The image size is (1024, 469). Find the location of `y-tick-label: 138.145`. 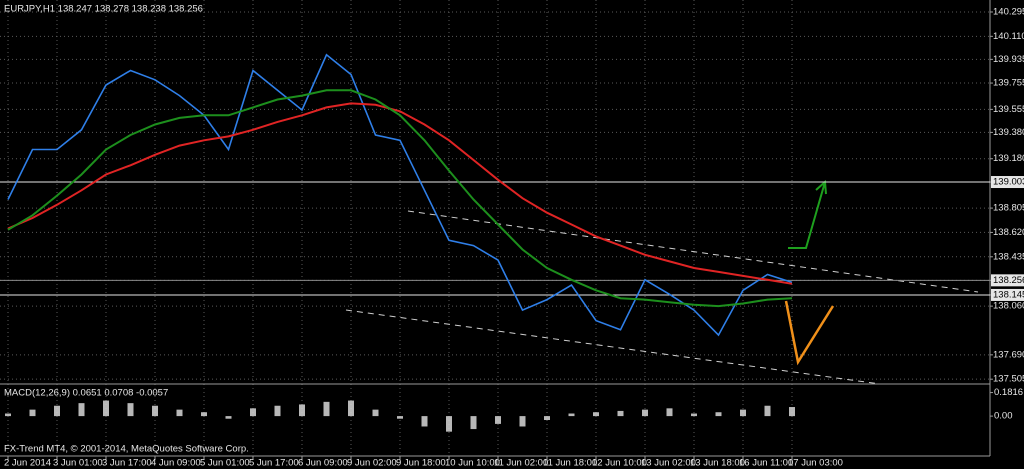

y-tick-label: 138.145 is located at coordinates (1008, 294).